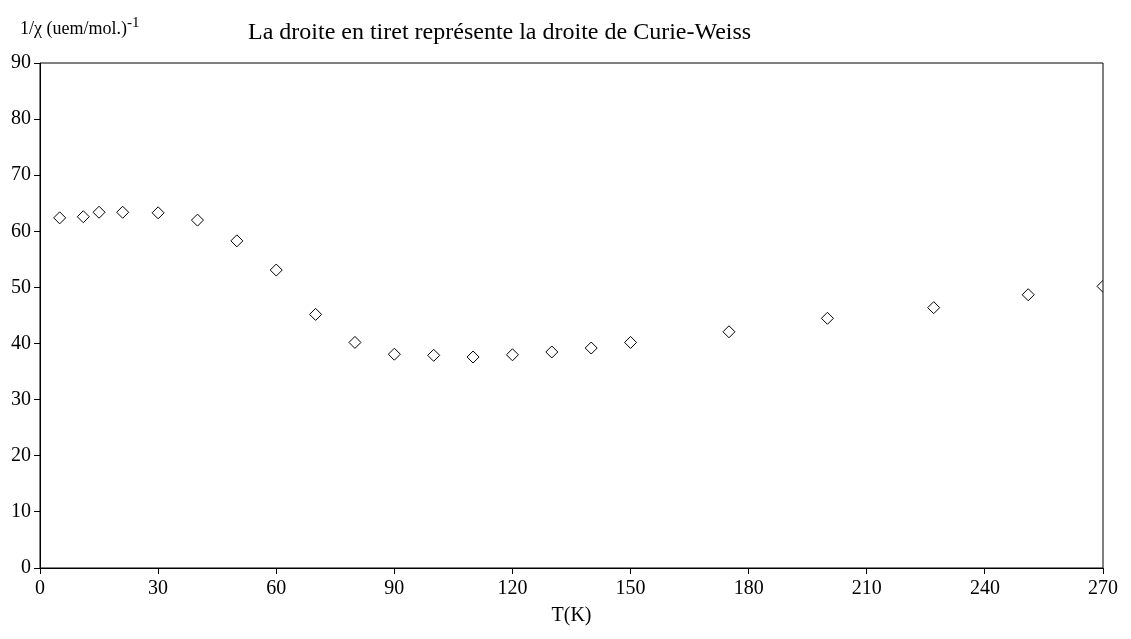 This screenshot has height=639, width=1131. What do you see at coordinates (571, 615) in the screenshot?
I see `x-axis-title: T(K)` at bounding box center [571, 615].